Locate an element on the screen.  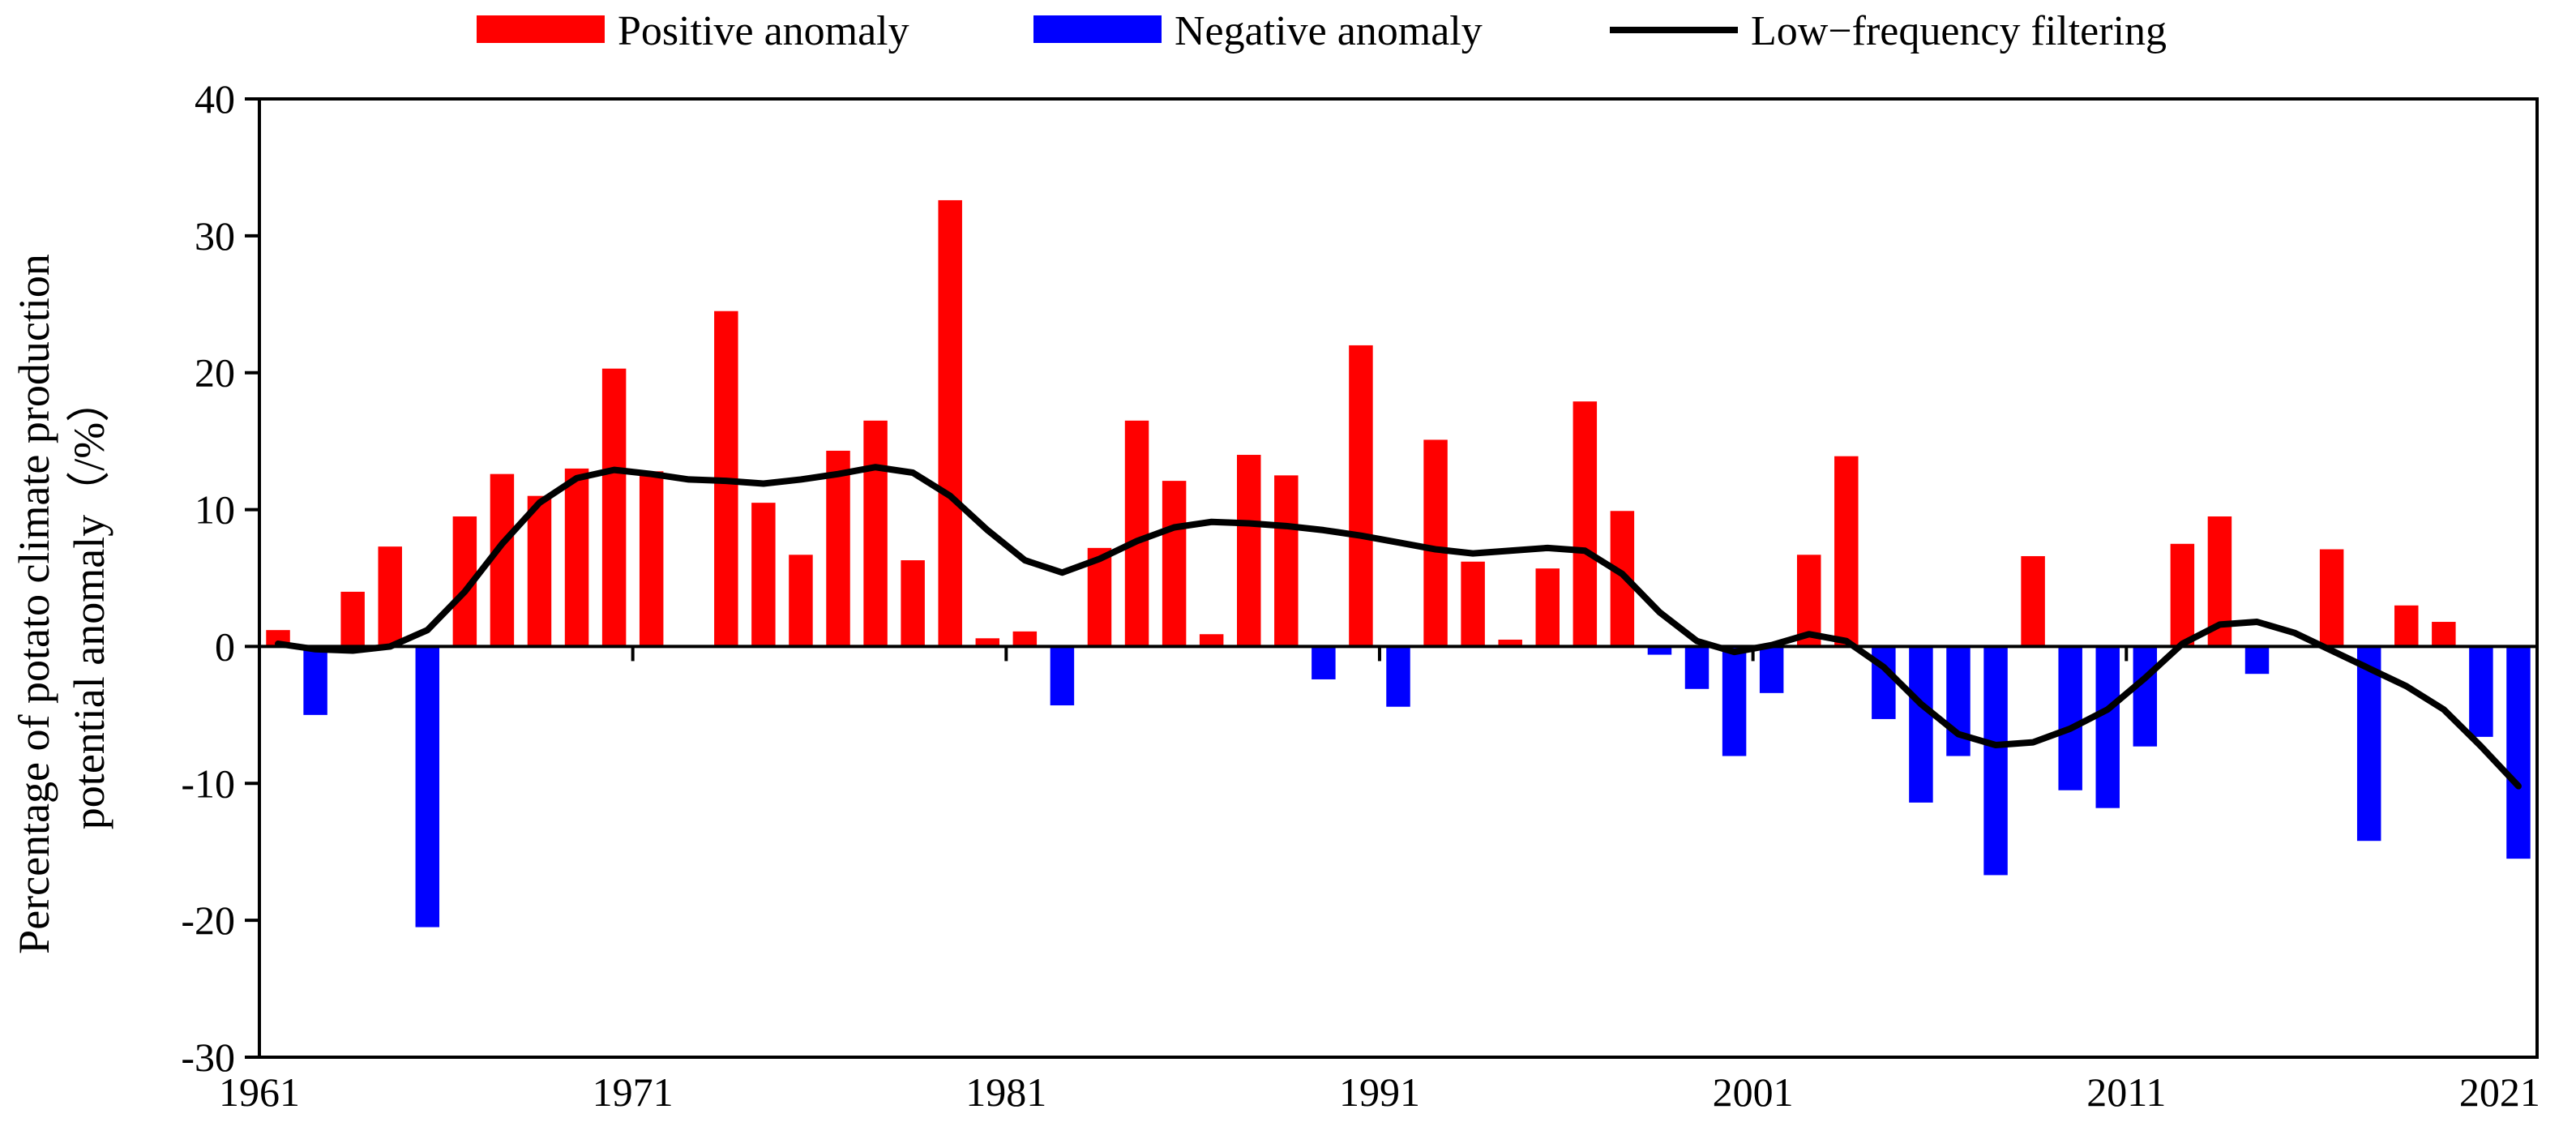
bar-2016 is located at coordinates (2331, 598).